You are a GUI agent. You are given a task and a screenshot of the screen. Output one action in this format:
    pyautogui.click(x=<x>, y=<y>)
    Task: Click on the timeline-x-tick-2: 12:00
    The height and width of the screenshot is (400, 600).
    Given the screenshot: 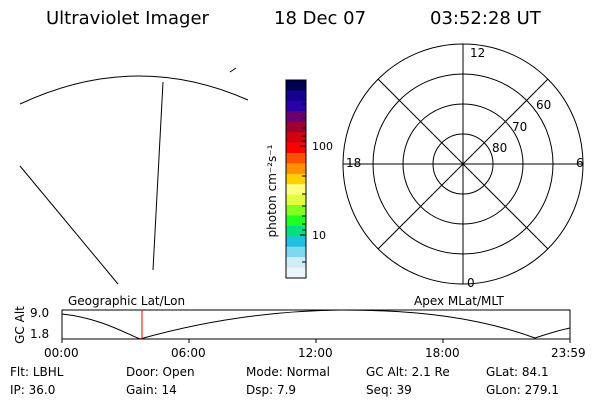 What is the action you would take?
    pyautogui.click(x=315, y=353)
    